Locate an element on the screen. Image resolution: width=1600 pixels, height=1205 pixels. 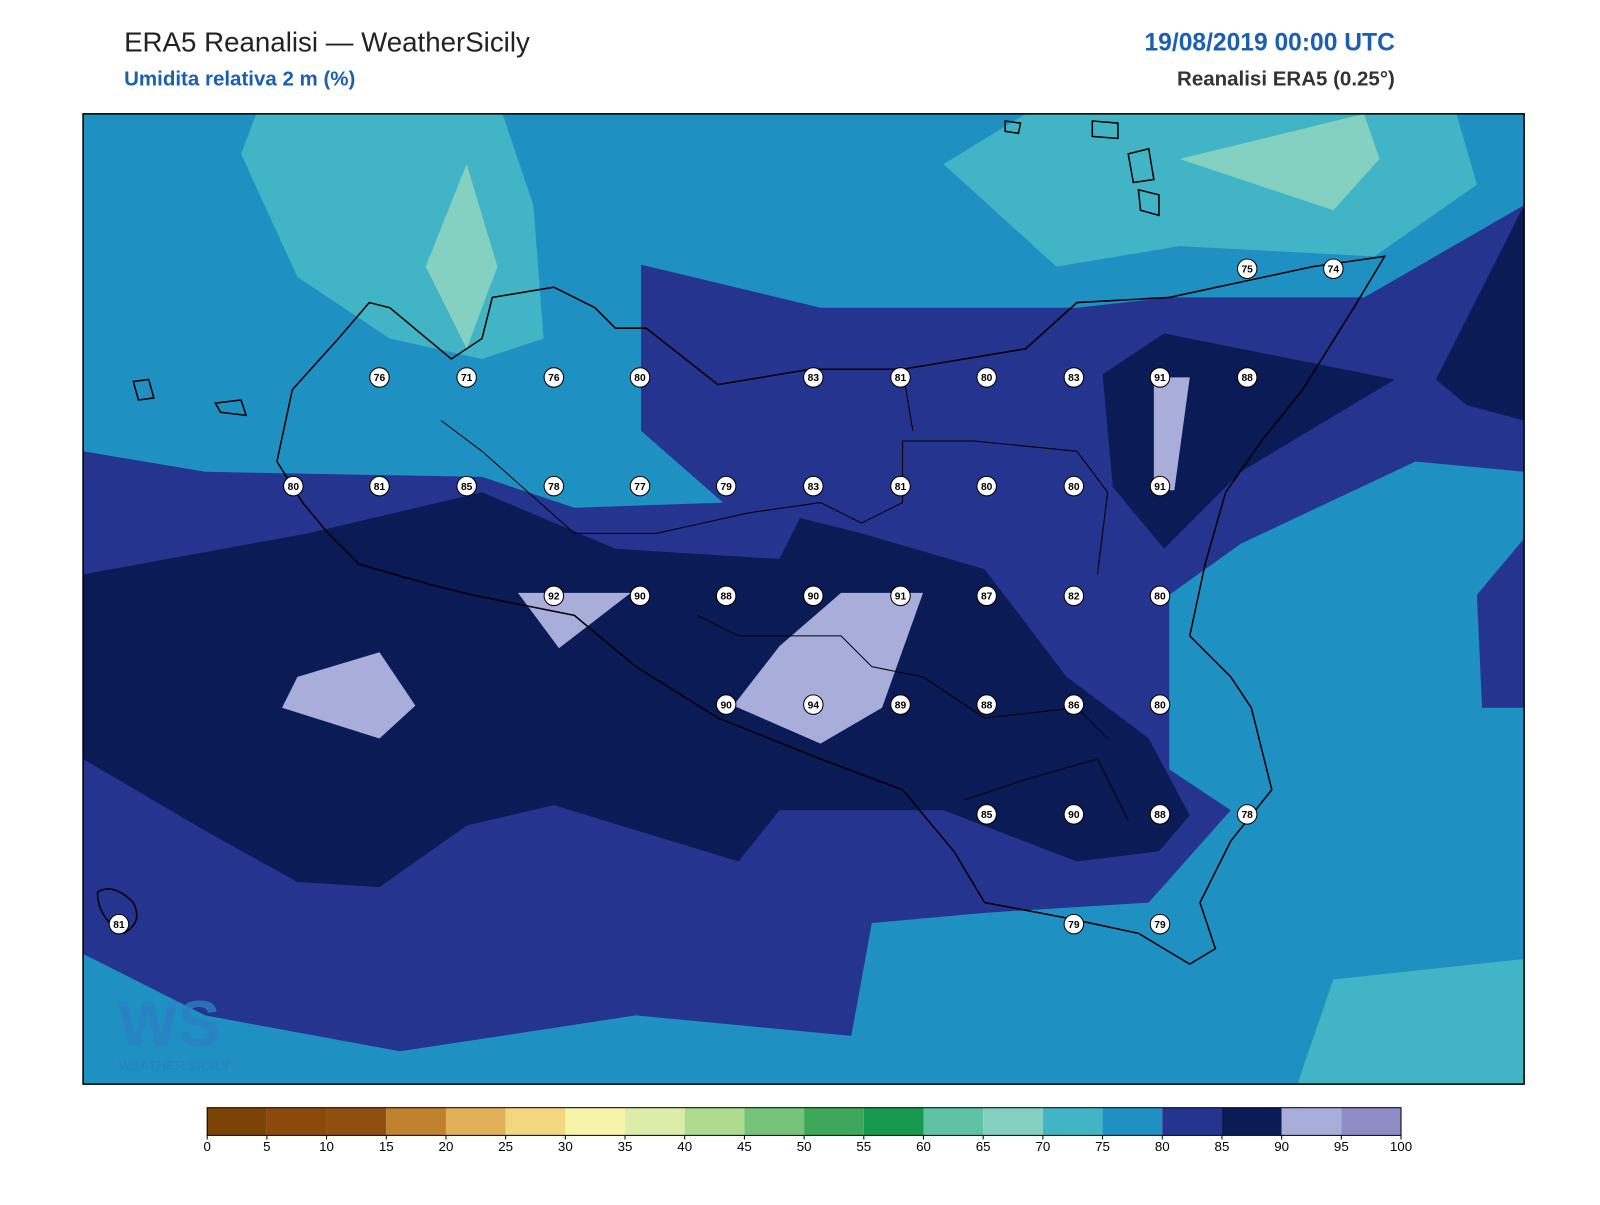
colorbar-tick-label: 25 is located at coordinates (505, 1146).